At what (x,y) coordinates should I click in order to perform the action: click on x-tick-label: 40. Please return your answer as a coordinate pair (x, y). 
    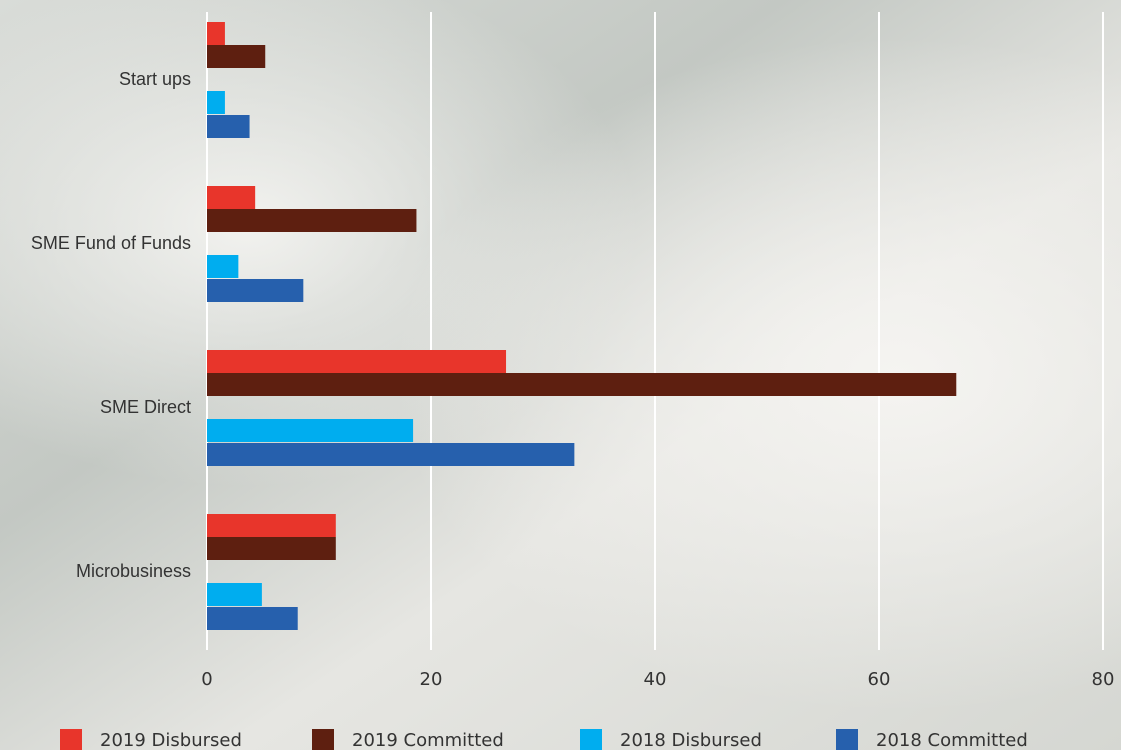
    Looking at the image, I should click on (655, 679).